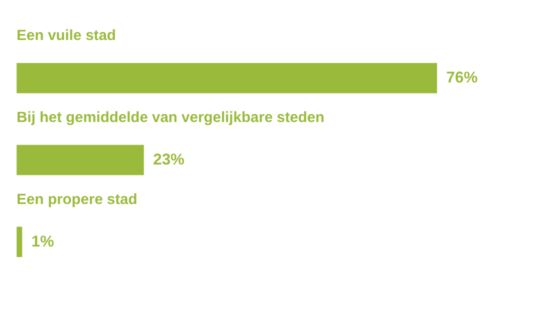 This screenshot has height=320, width=547. I want to click on data-label: 76%, so click(462, 78).